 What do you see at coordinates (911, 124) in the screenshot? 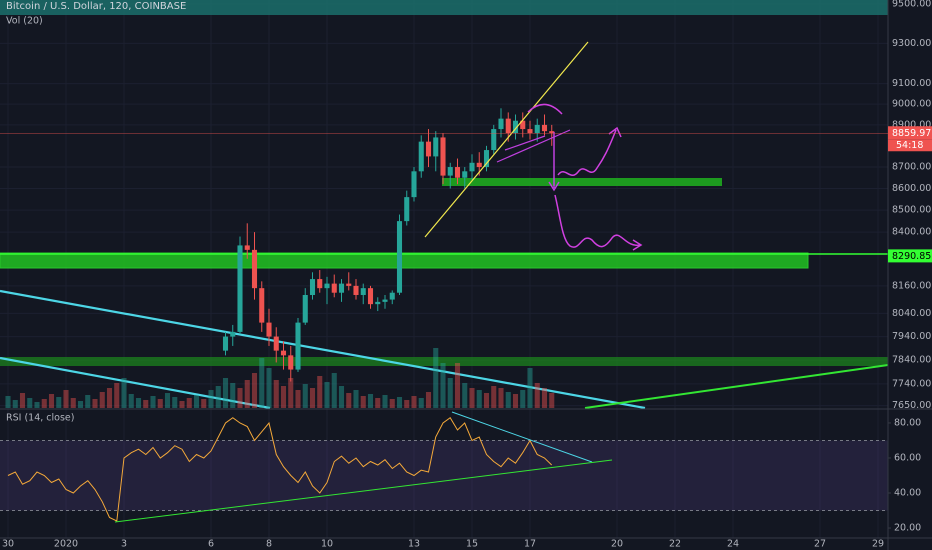
I see `y-tick-label: 8900.00` at bounding box center [911, 124].